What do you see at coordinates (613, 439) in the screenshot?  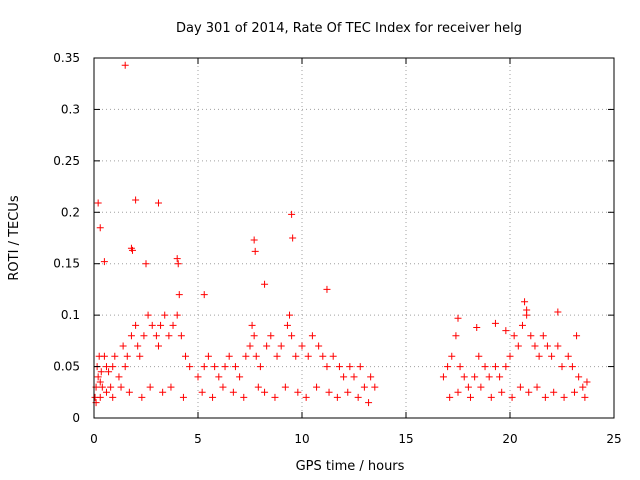 I see `x-tick-label: 25` at bounding box center [613, 439].